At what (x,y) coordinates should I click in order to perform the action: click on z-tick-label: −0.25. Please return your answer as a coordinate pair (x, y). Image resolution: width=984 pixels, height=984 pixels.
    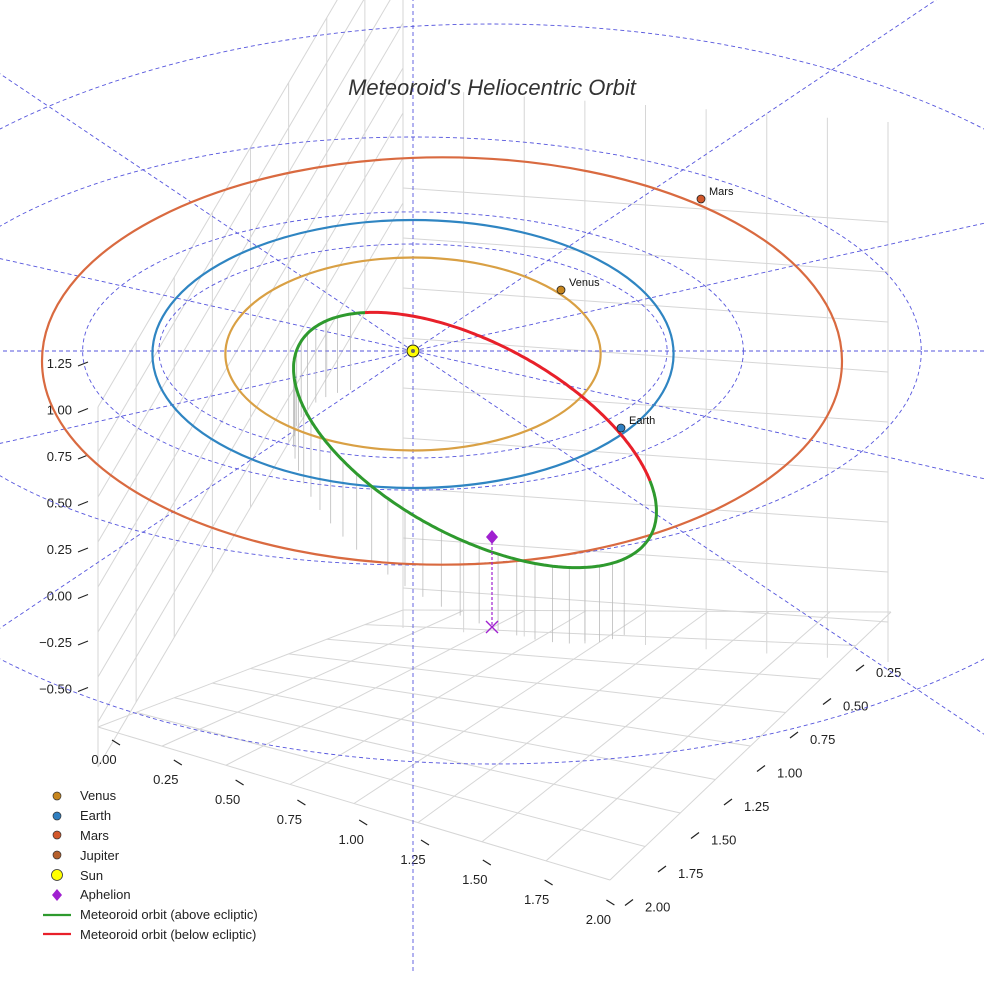
    Looking at the image, I should click on (55, 642).